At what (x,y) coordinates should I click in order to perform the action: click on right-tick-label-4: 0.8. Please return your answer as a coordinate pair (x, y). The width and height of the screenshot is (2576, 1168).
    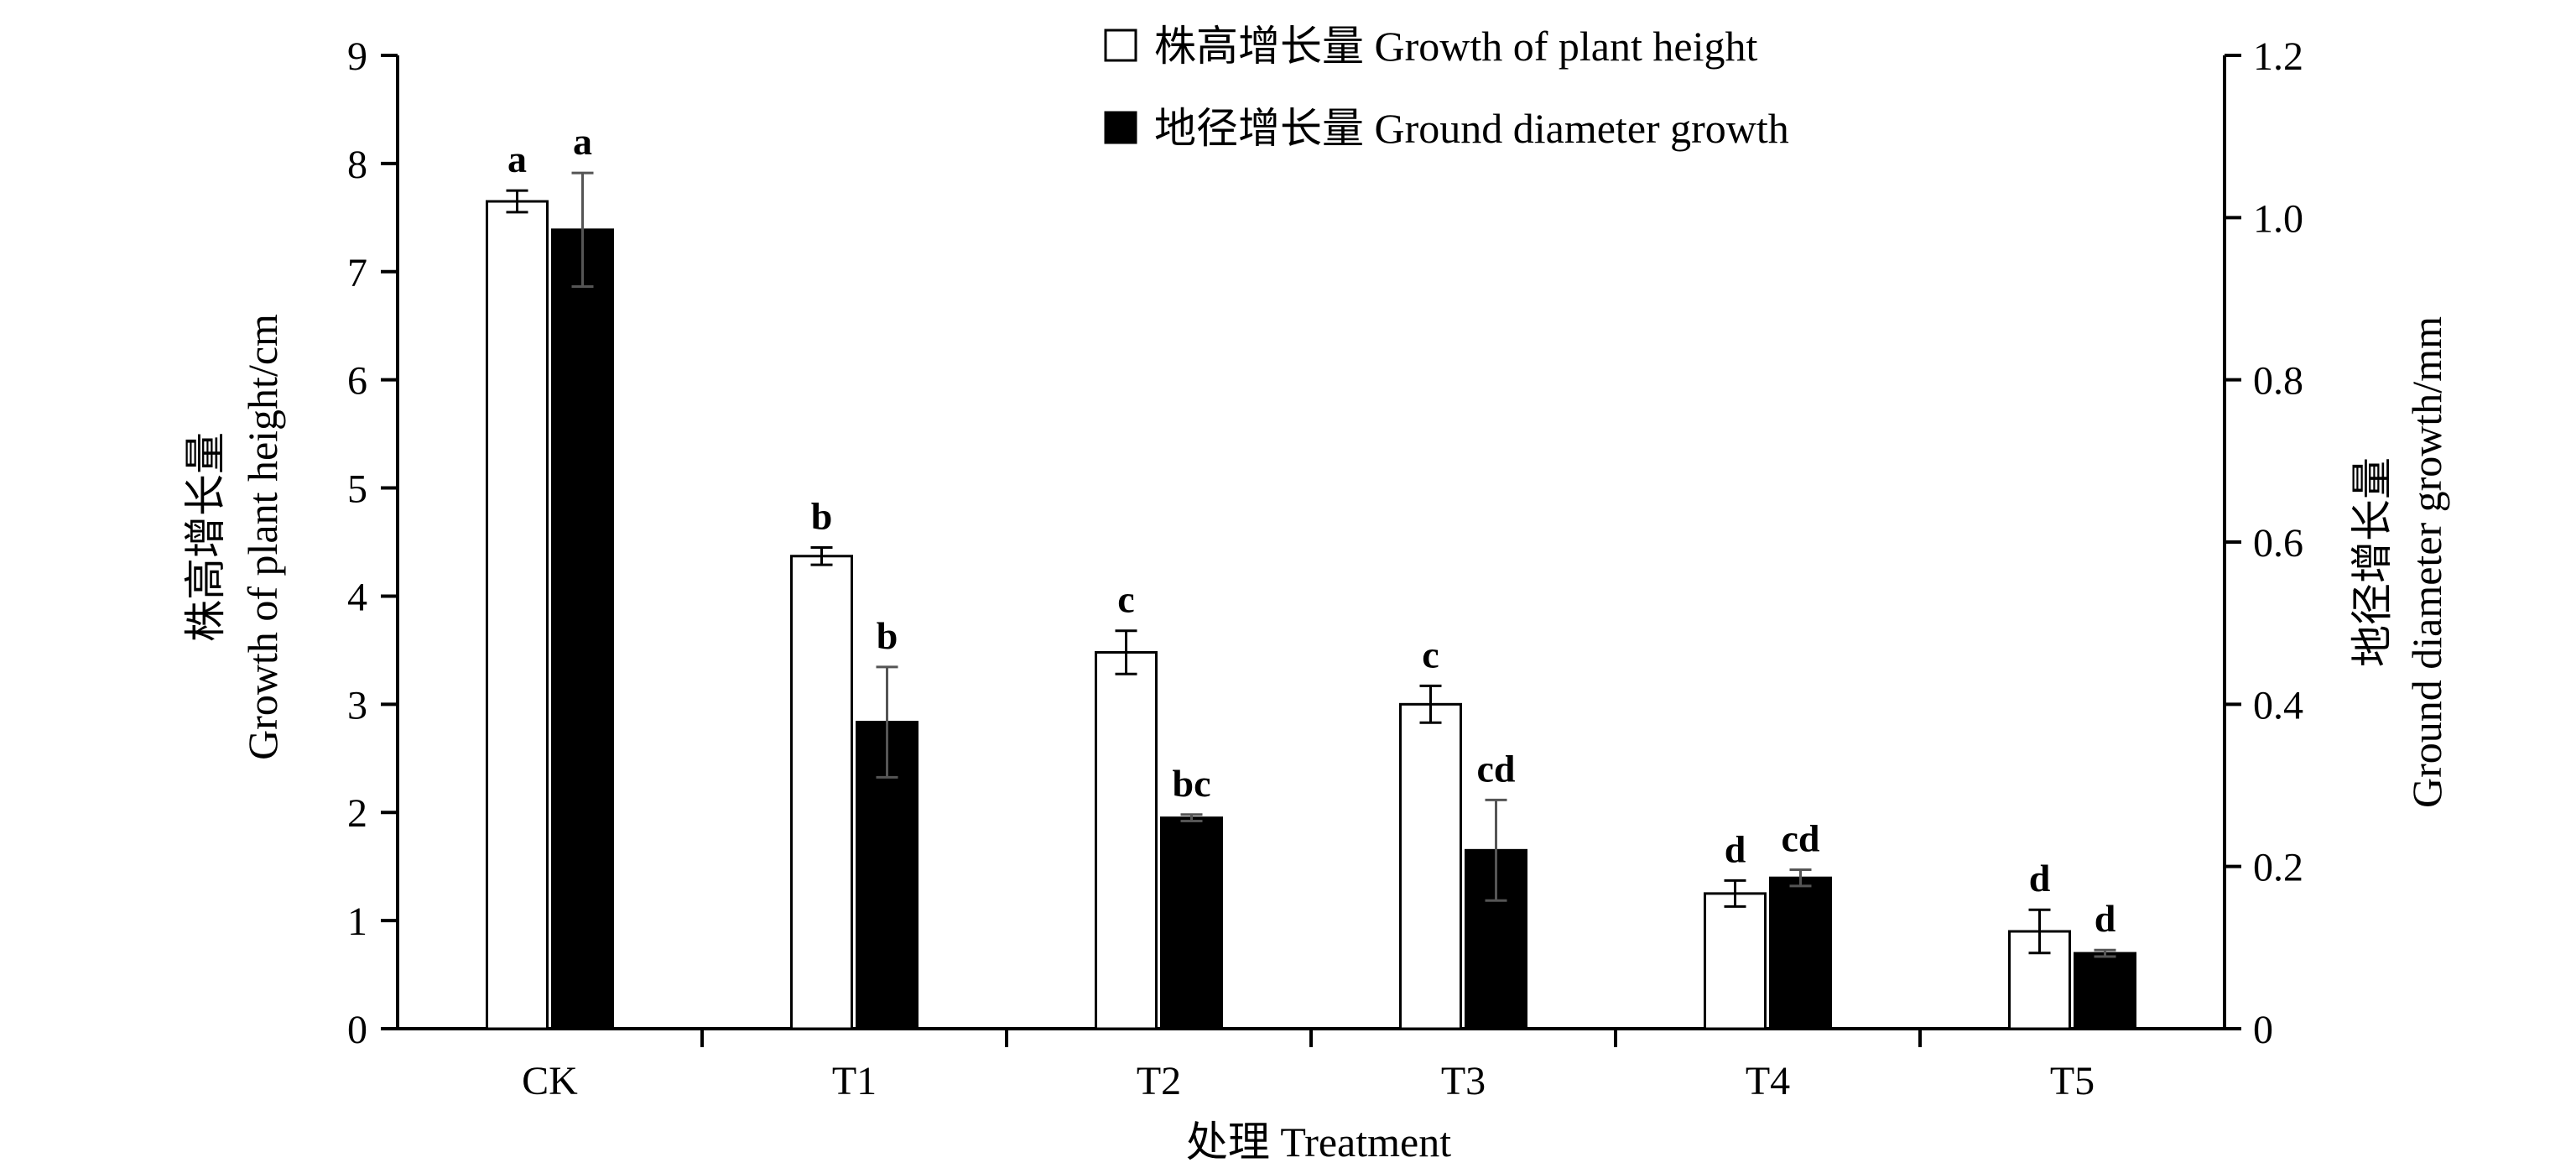
    Looking at the image, I should click on (2278, 382).